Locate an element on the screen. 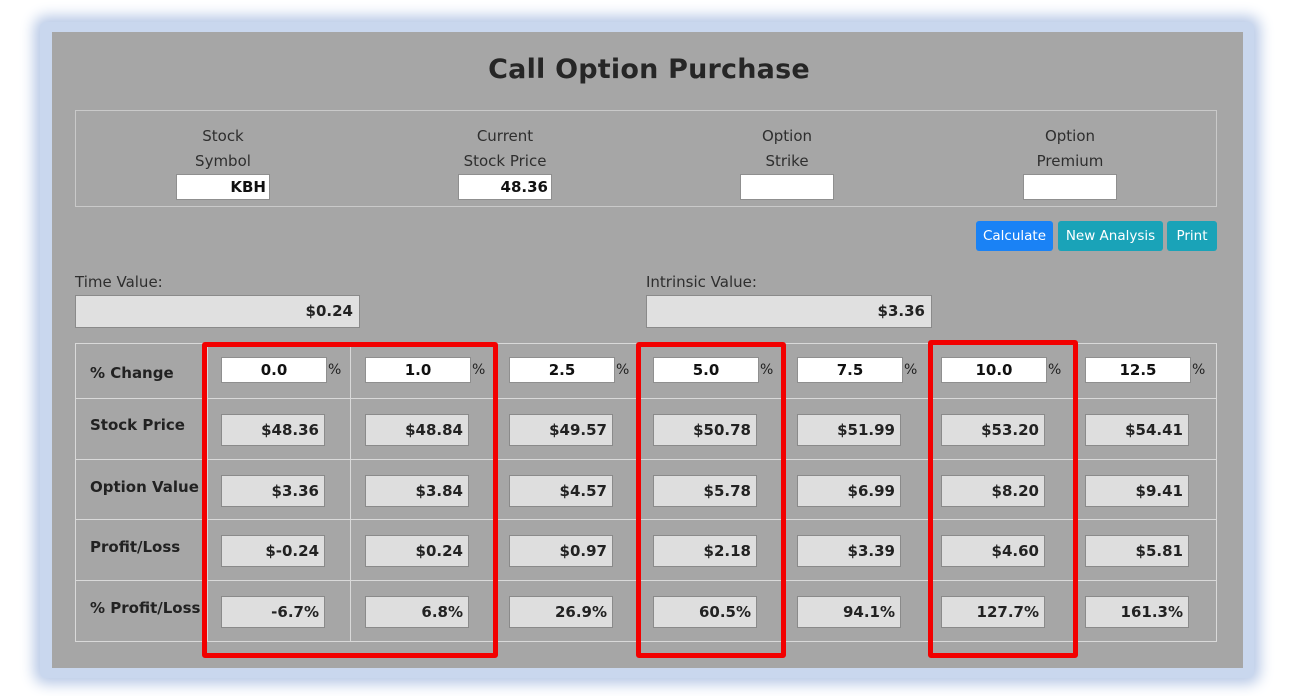 The height and width of the screenshot is (696, 1298). option-premium-label-2: Premium is located at coordinates (1070, 161).